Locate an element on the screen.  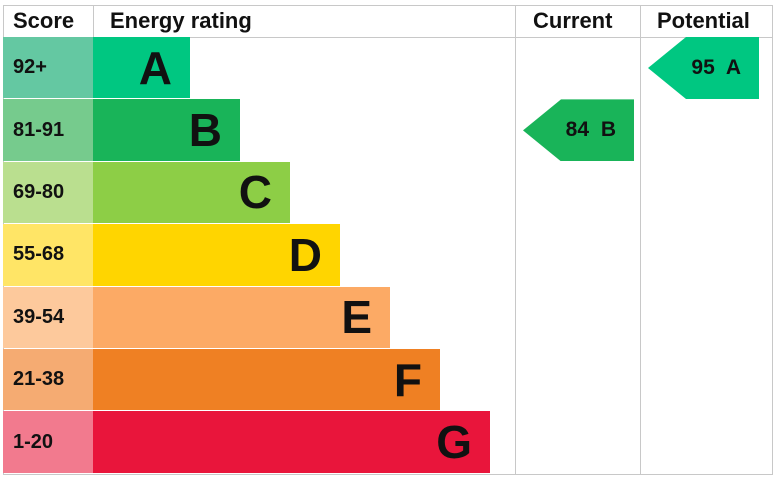
score-g: 1-20 is located at coordinates (48, 442).